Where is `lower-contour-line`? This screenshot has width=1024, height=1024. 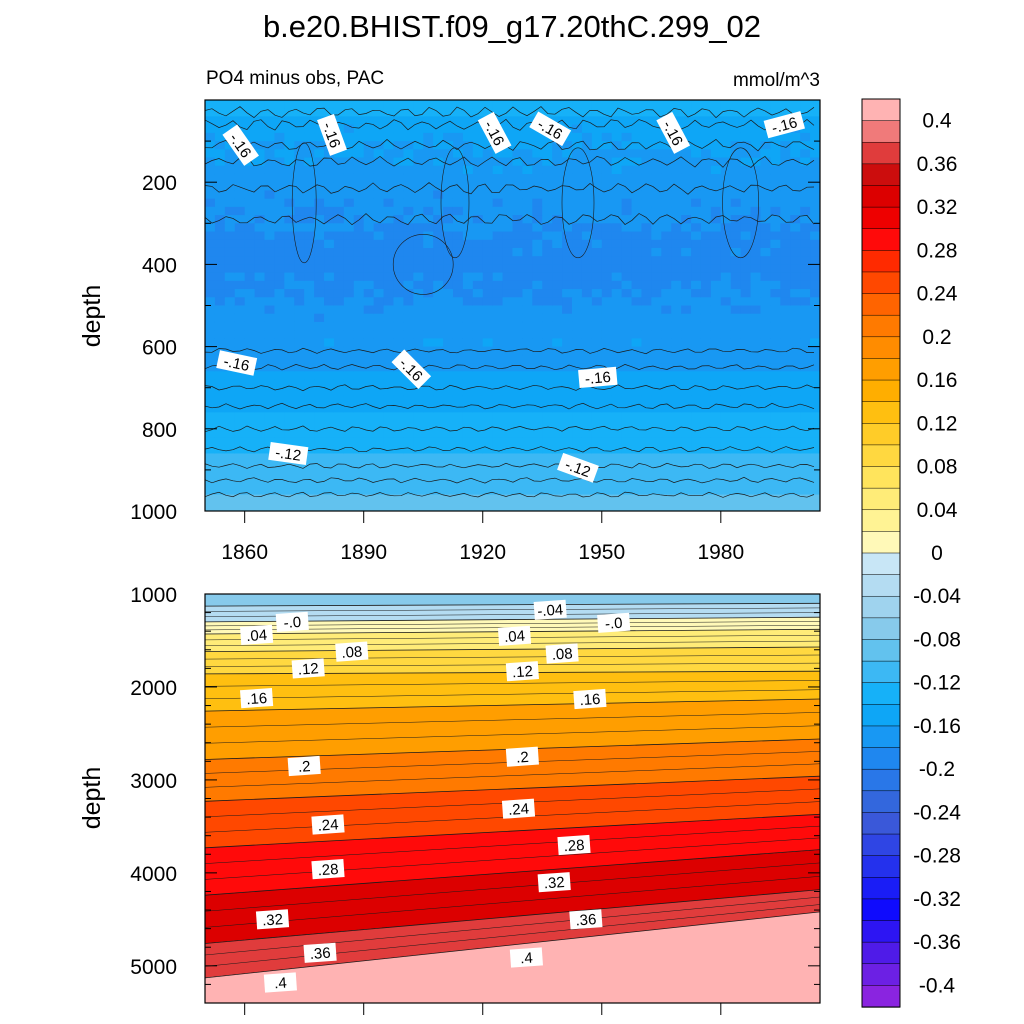 lower-contour-line is located at coordinates (512, 734).